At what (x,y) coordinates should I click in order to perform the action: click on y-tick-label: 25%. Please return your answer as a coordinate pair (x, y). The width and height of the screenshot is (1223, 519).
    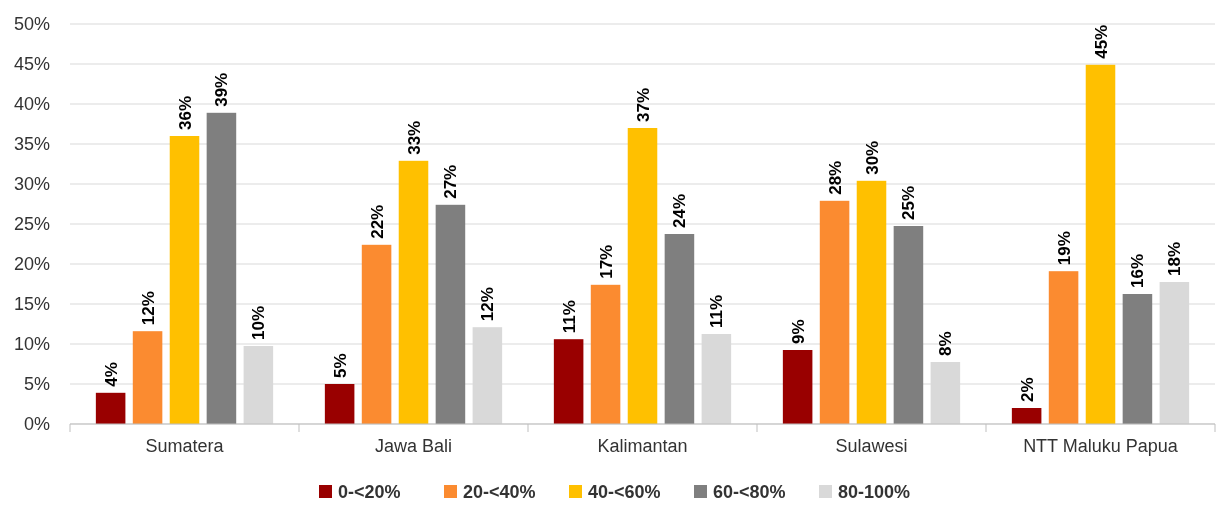
    Looking at the image, I should click on (31, 224).